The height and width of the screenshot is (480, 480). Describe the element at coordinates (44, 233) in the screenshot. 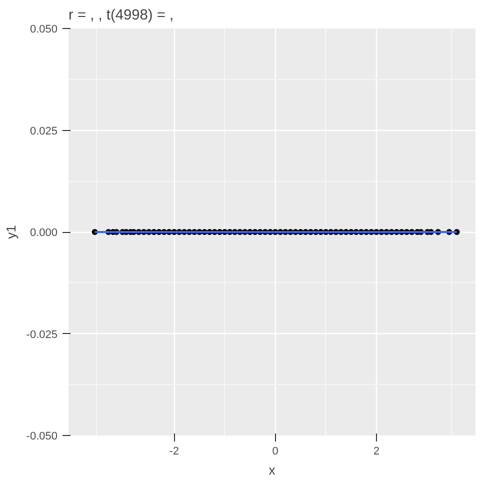

I see `y-tick-label: 0.000` at that location.